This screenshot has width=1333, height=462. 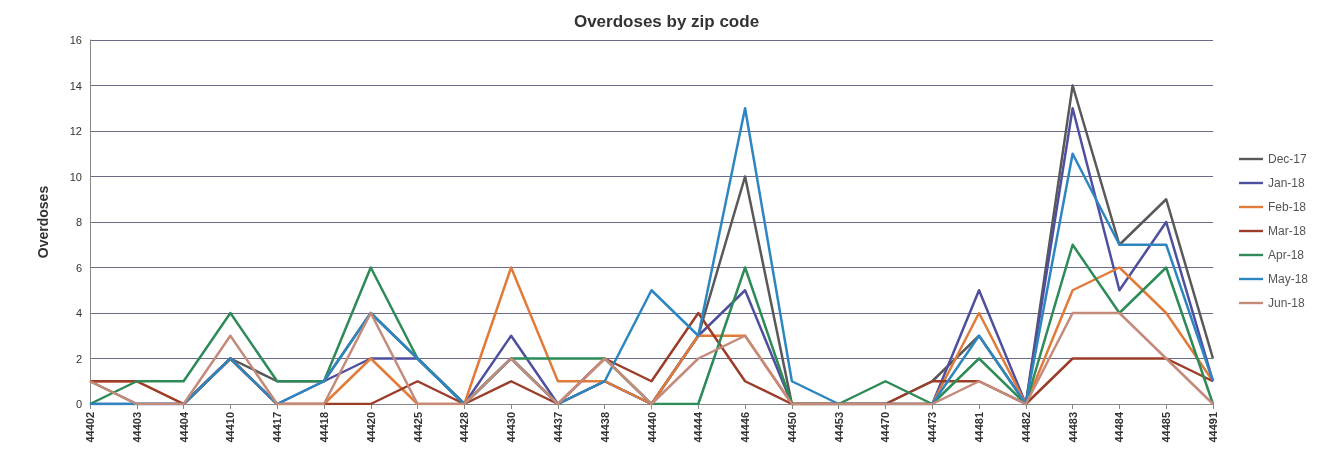 I want to click on legend-label: Feb-18, so click(x=1287, y=207).